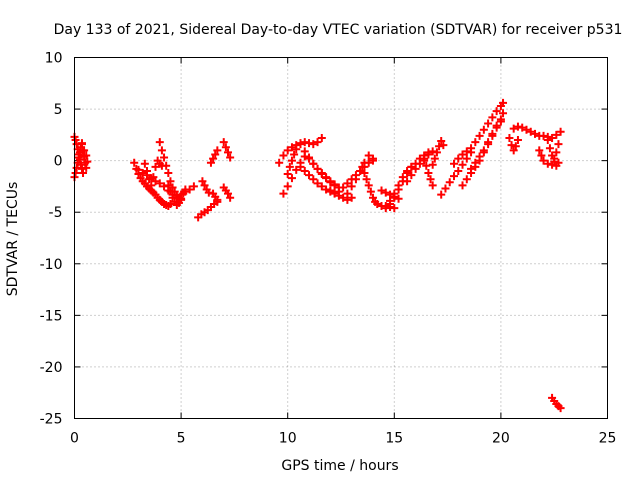 This screenshot has width=640, height=480. I want to click on y-tick-label: -5, so click(56, 213).